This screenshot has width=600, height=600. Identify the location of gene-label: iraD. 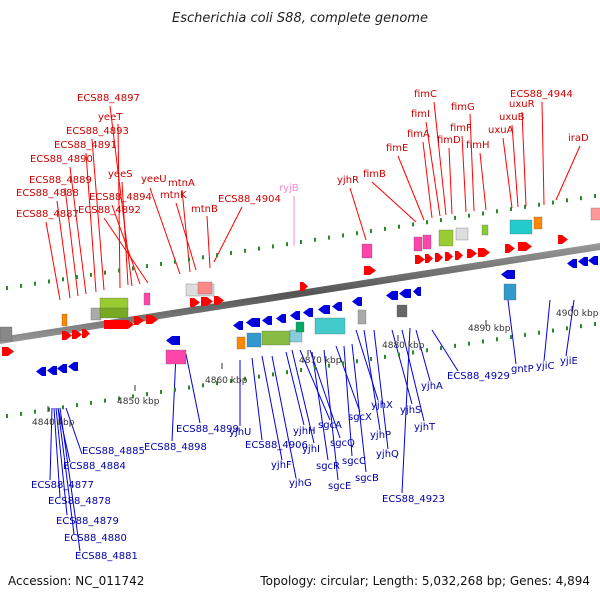
(578, 138).